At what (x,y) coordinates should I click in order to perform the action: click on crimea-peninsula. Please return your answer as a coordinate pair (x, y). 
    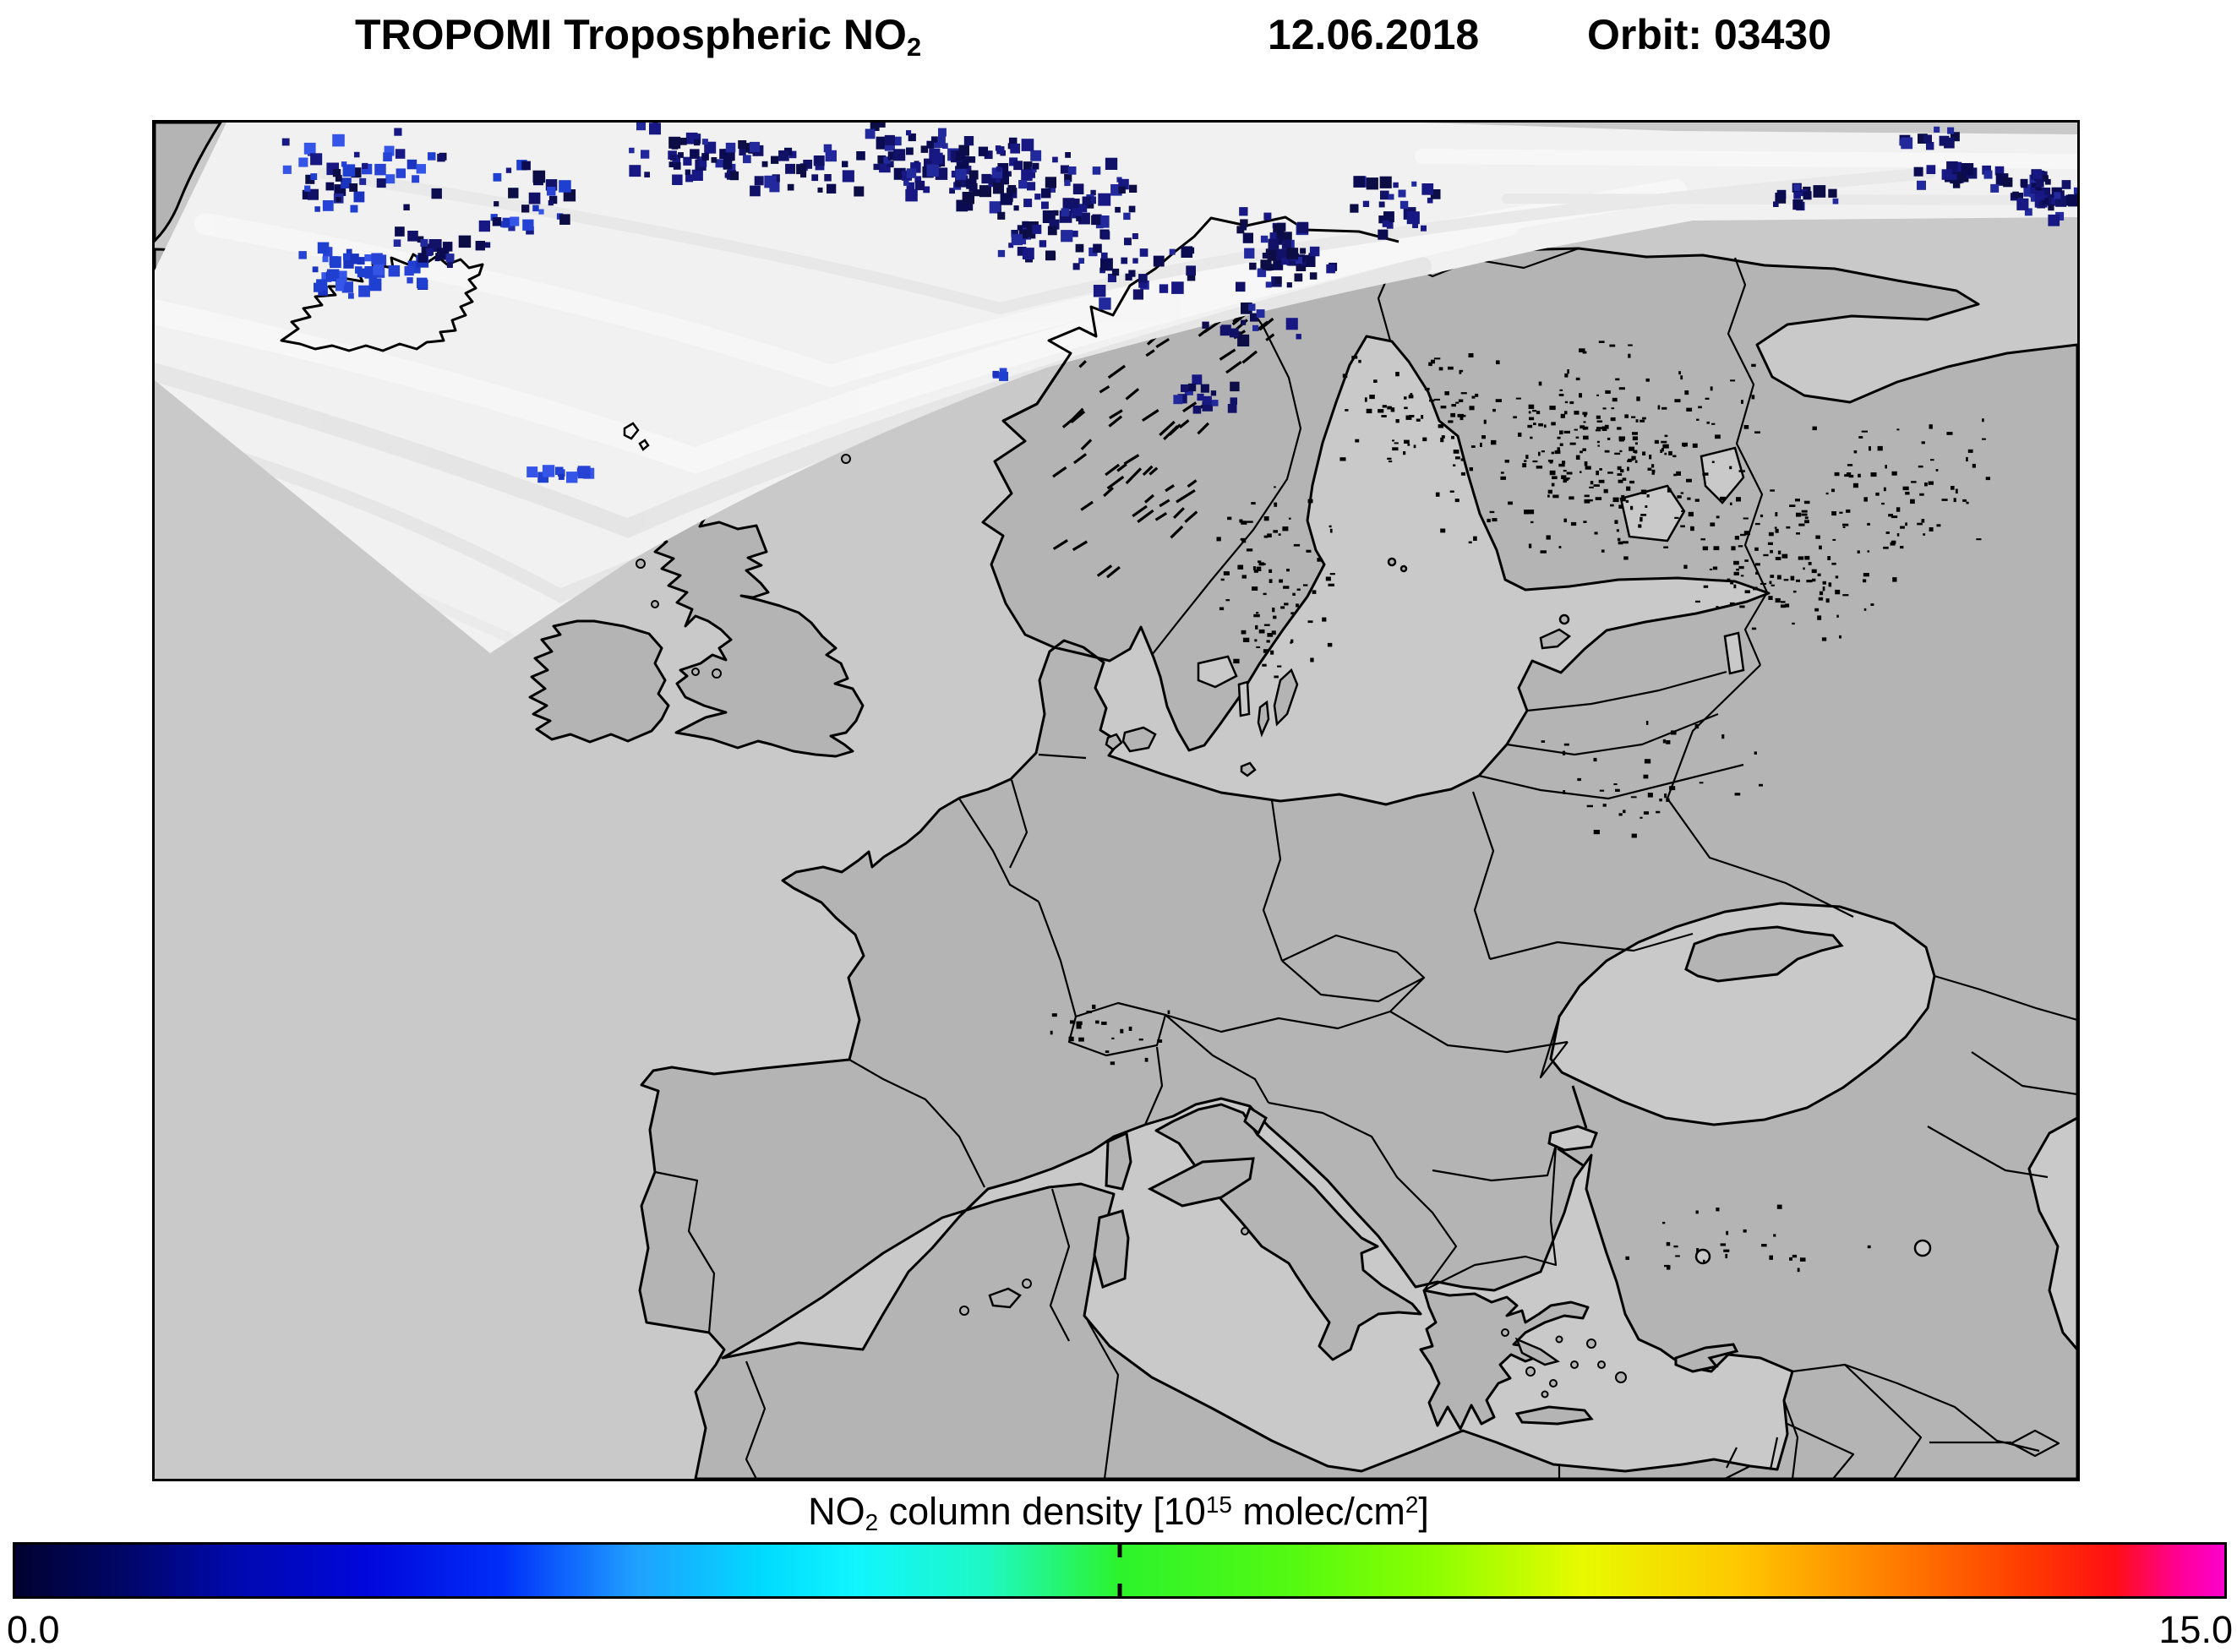
    Looking at the image, I should click on (1764, 954).